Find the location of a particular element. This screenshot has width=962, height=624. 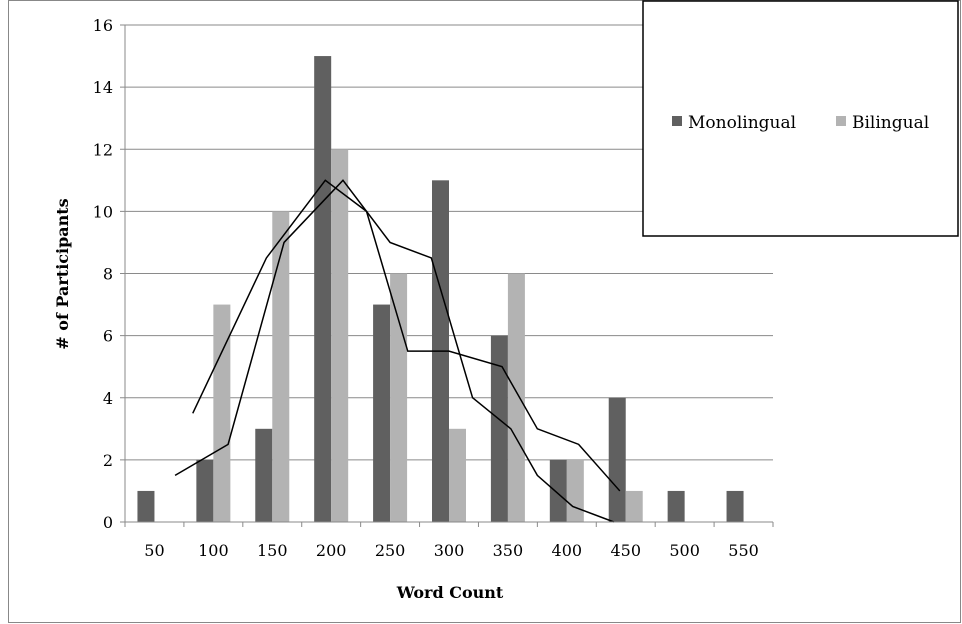

x-tick-label: 350 is located at coordinates (508, 550).